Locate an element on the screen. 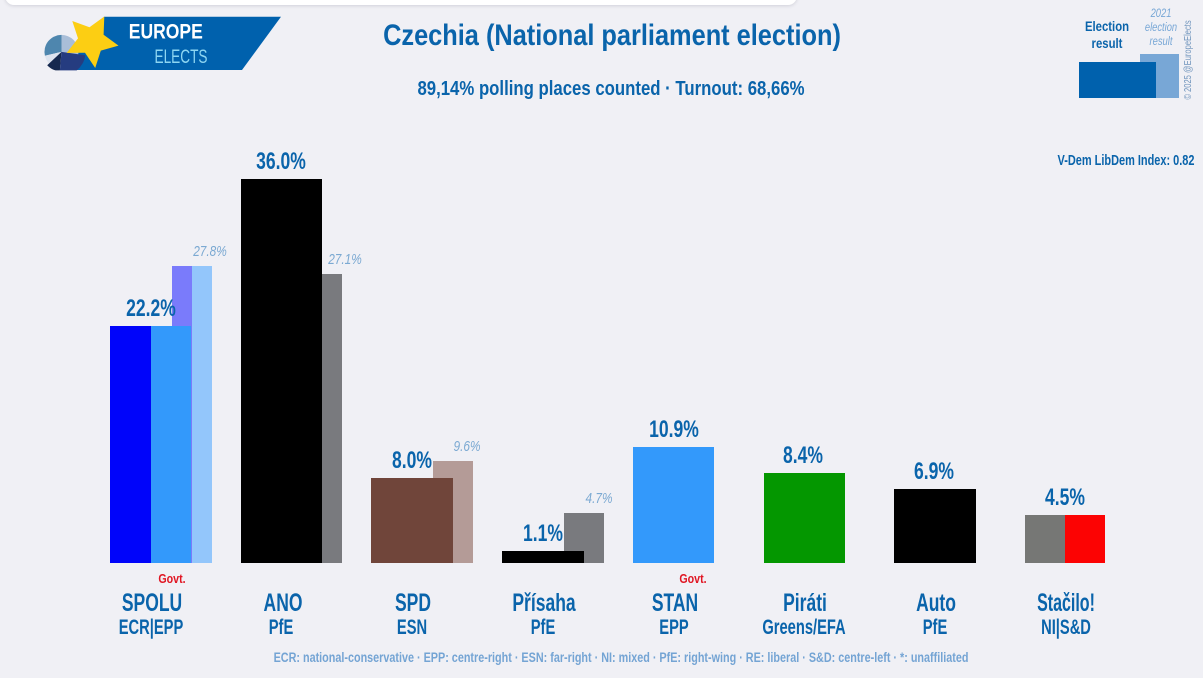 The image size is (1203, 678). svg-text: EUROPE is located at coordinates (166, 31).